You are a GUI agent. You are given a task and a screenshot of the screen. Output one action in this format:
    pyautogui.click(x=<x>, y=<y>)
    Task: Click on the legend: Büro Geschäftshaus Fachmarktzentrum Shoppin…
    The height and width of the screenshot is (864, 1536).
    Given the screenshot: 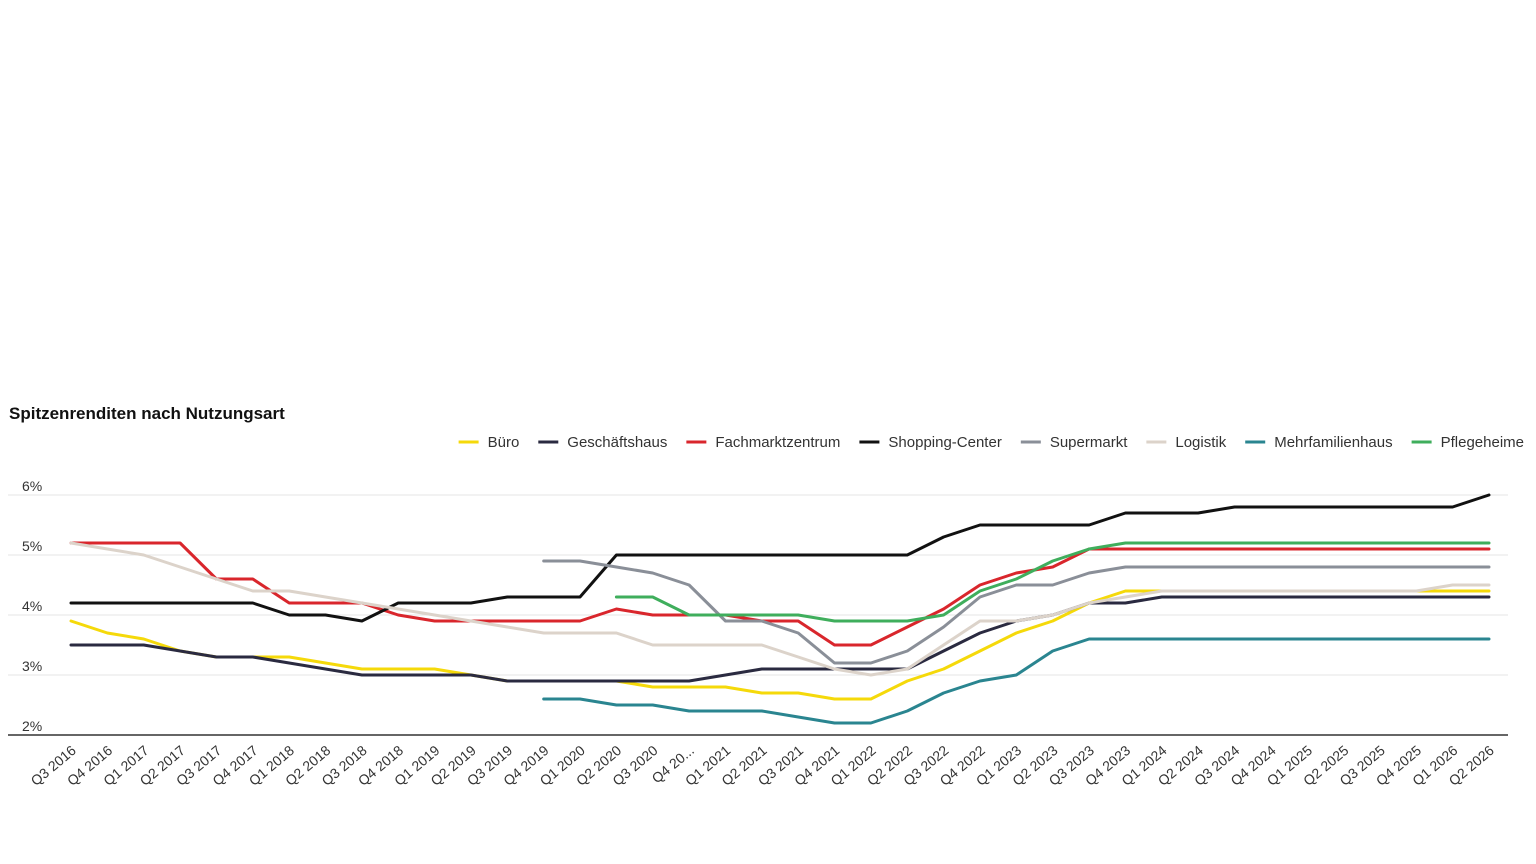 What is the action you would take?
    pyautogui.click(x=991, y=442)
    